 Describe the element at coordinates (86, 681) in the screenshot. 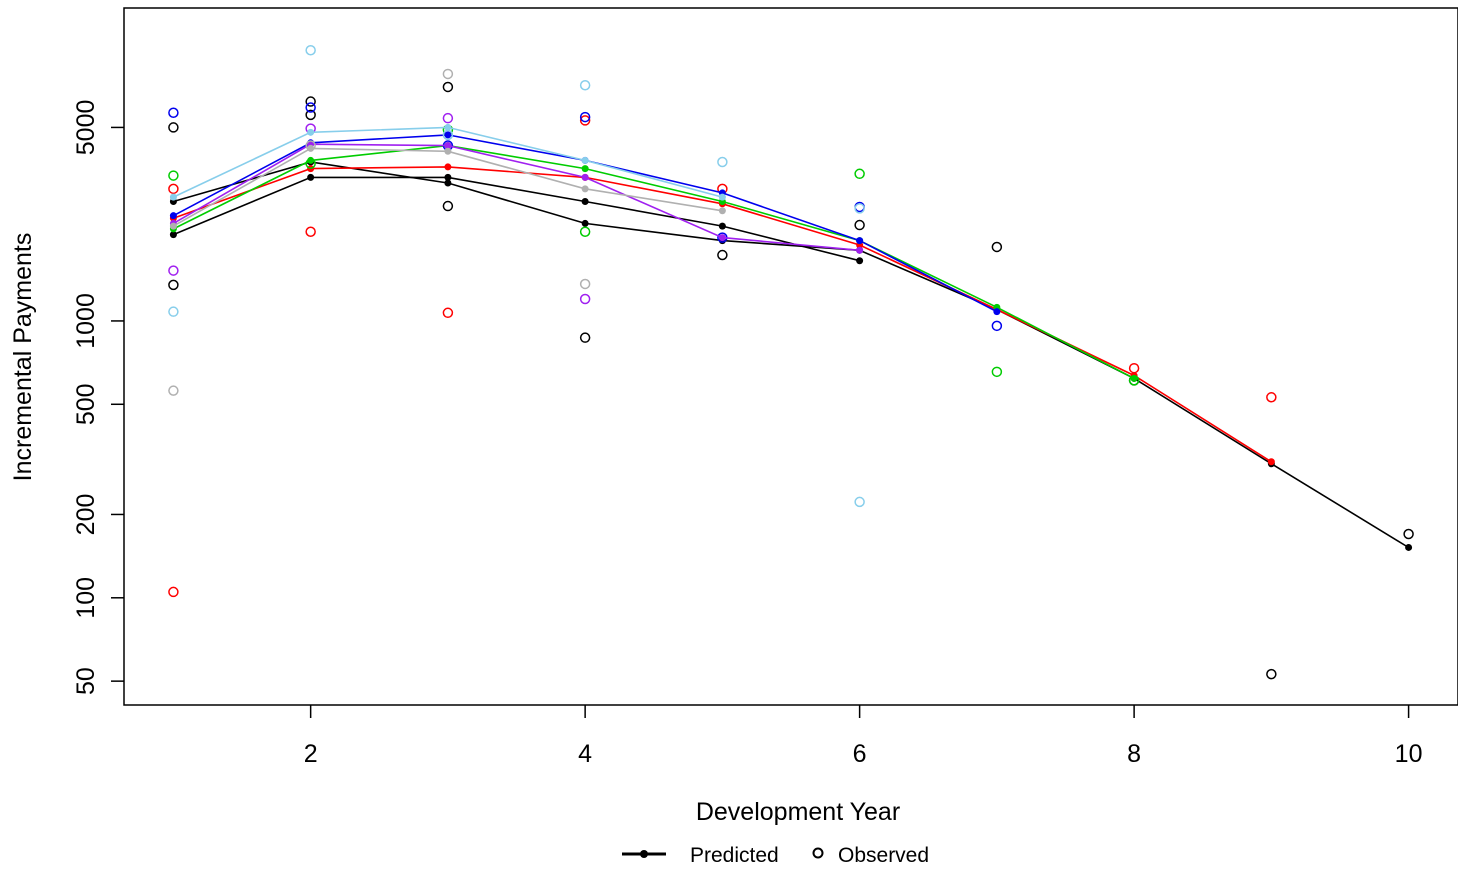

I see `y-tick-label: 50` at that location.